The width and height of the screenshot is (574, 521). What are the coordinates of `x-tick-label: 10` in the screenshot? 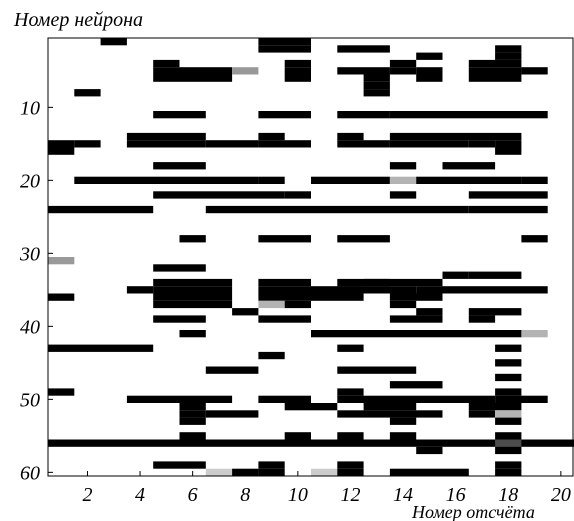 It's located at (298, 495).